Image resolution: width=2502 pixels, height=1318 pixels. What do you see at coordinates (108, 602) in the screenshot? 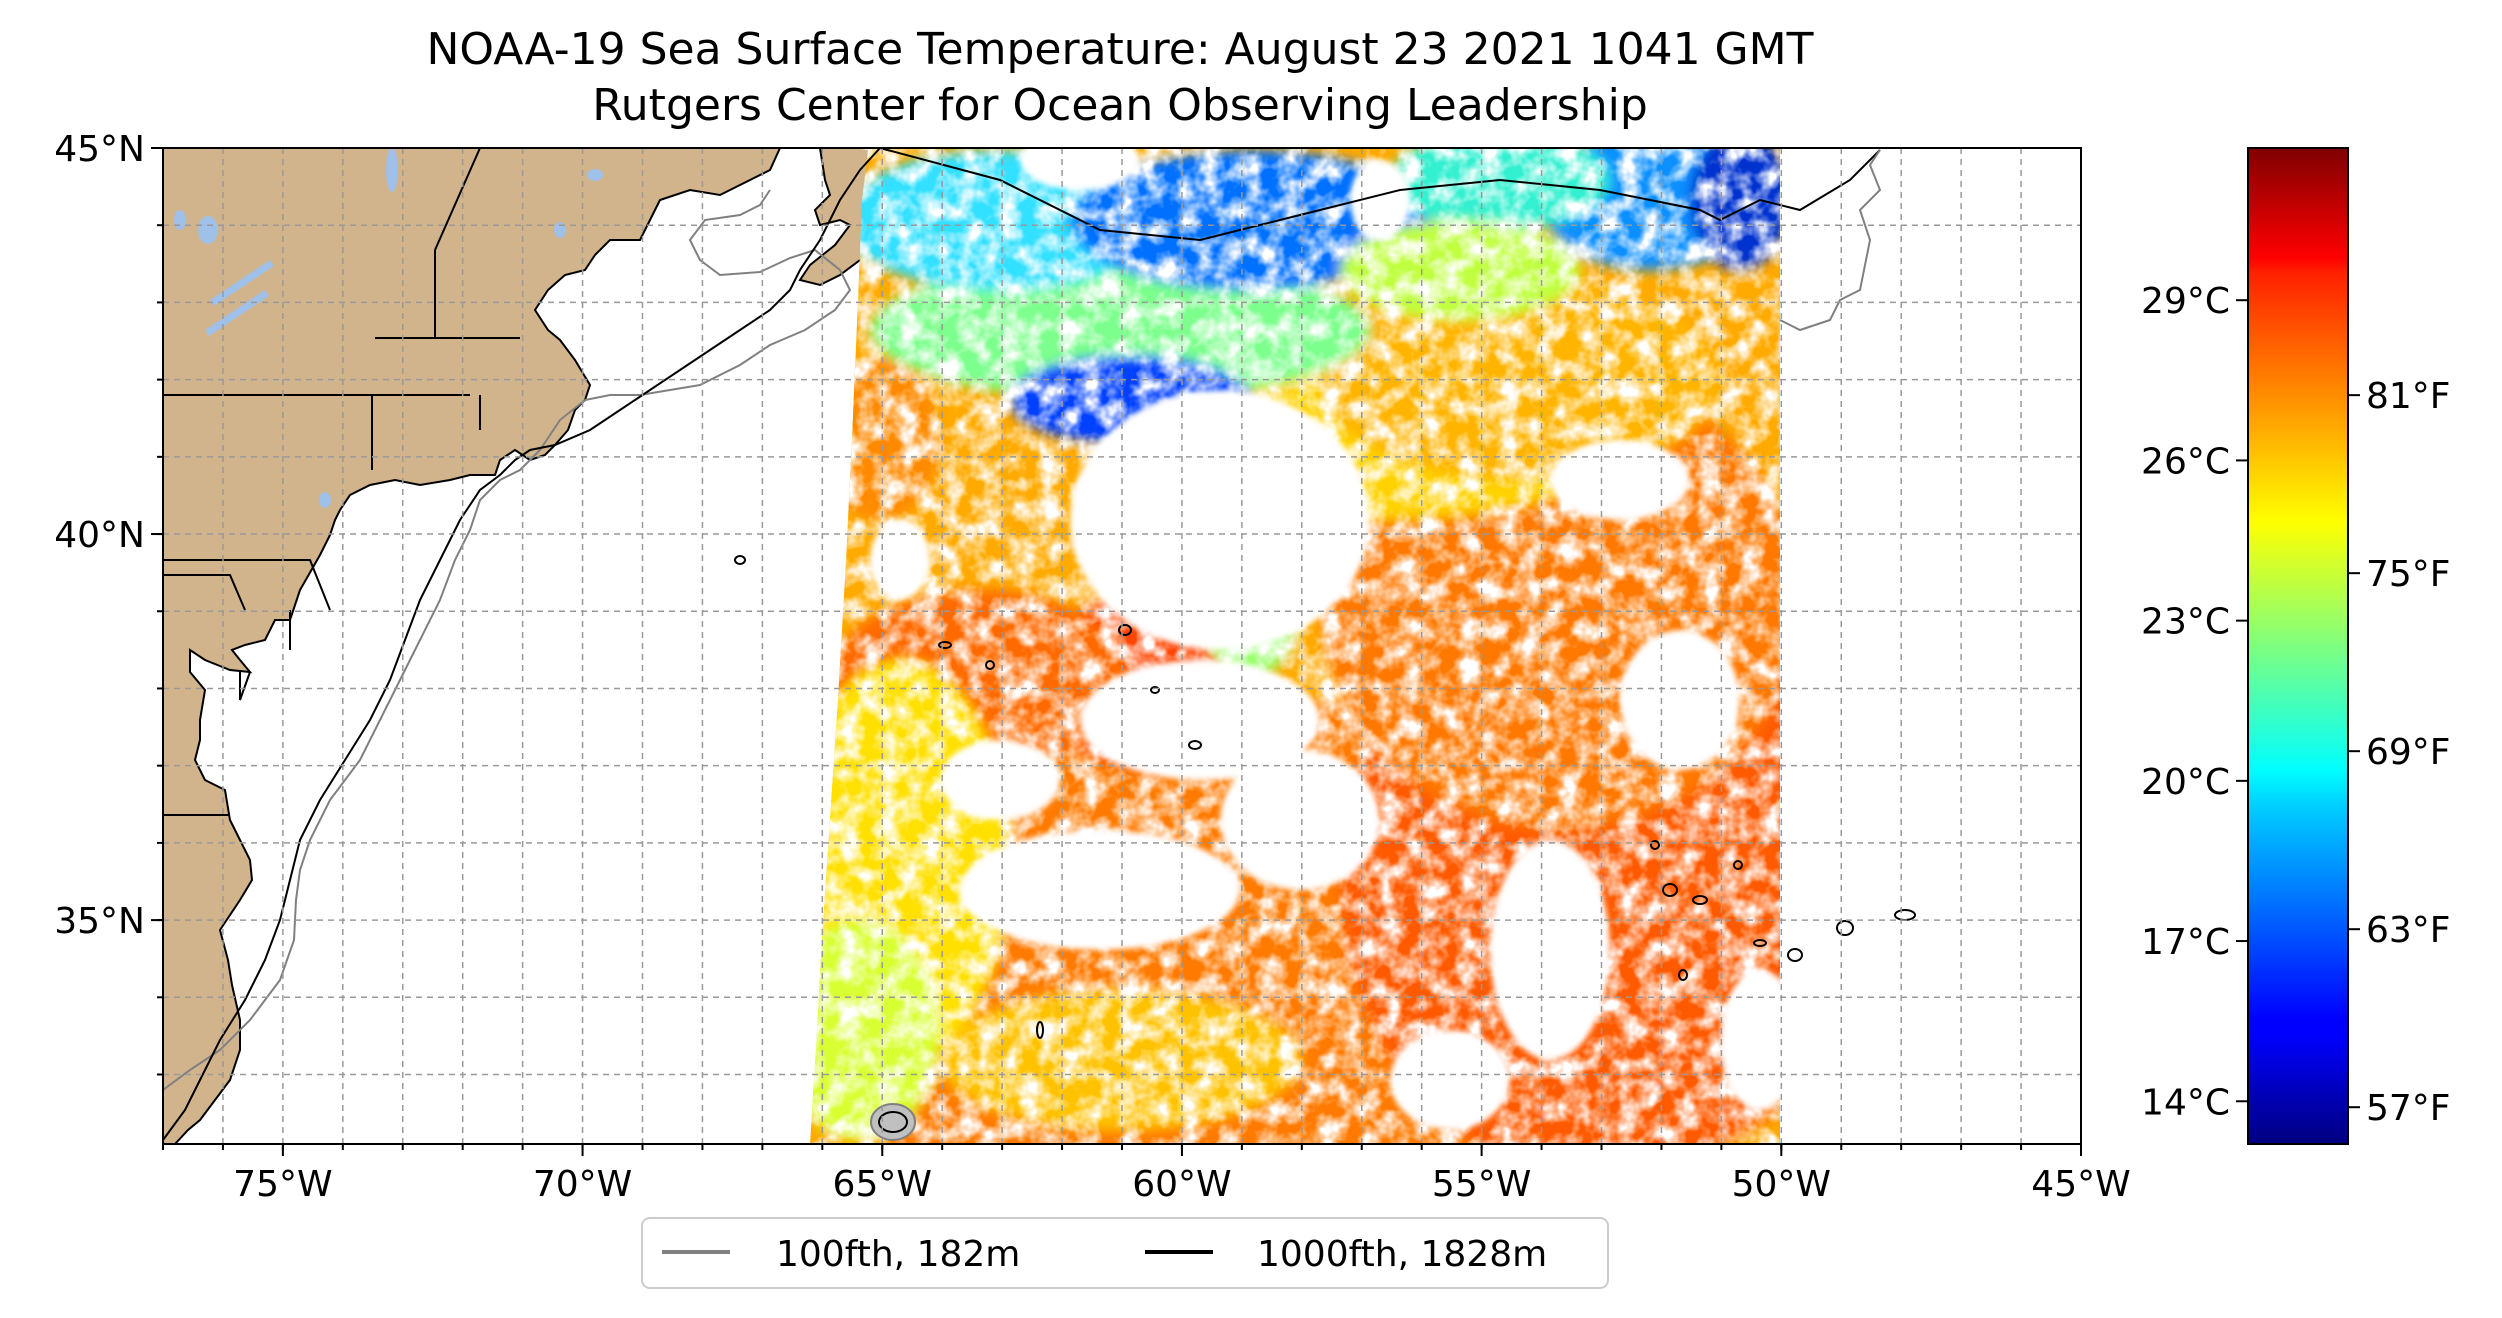
I see `latitude-axis: 45°N 40°N 35°N` at bounding box center [108, 602].